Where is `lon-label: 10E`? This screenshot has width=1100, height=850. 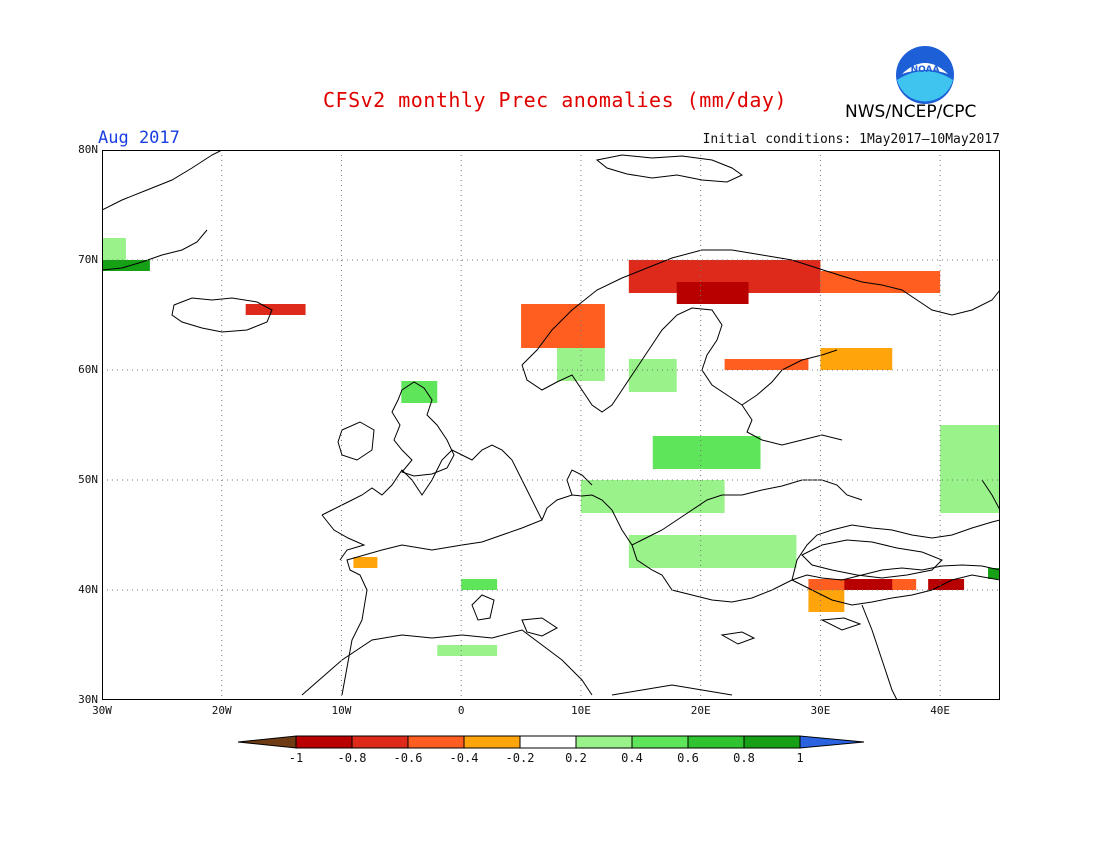
lon-label: 10E is located at coordinates (580, 710).